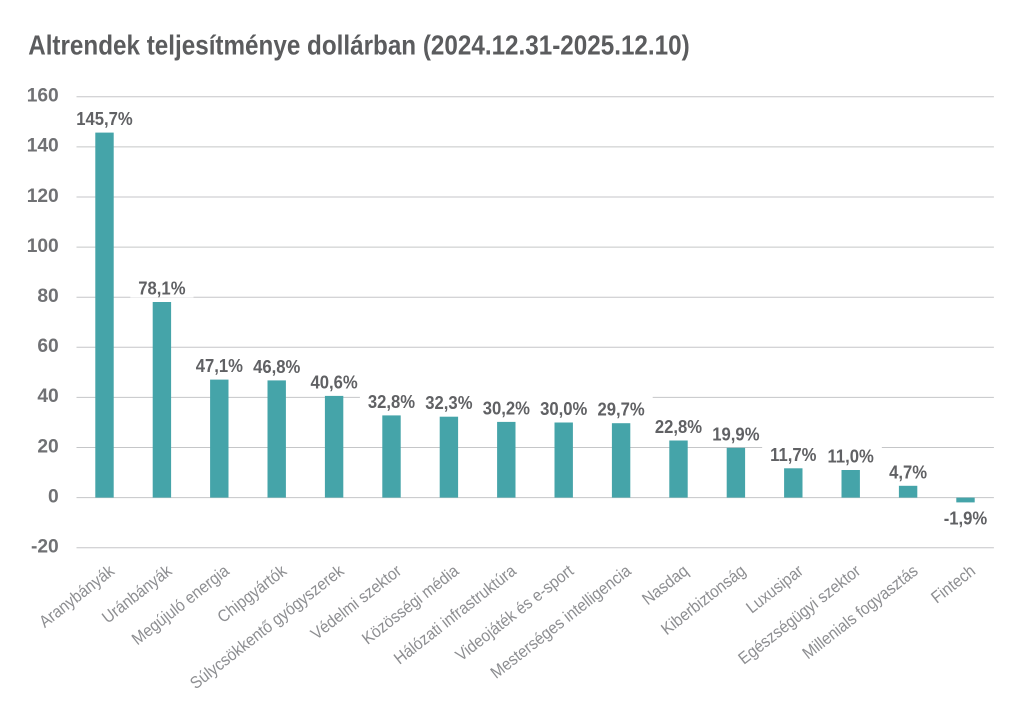 The height and width of the screenshot is (706, 1024). I want to click on svg-text: 0, so click(53, 496).